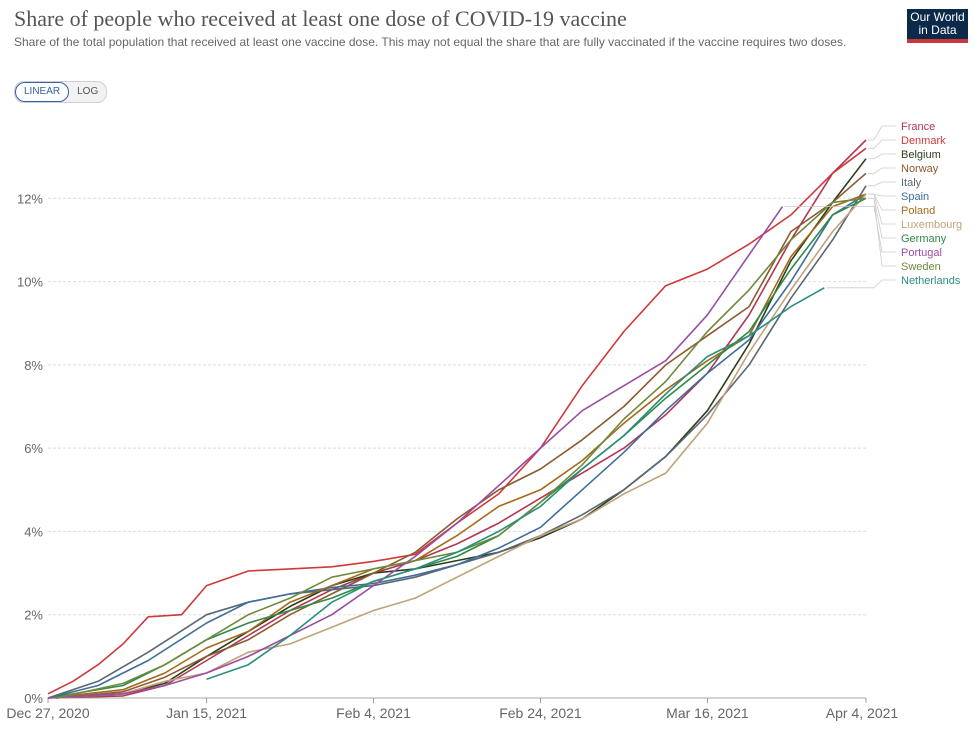  Describe the element at coordinates (921, 253) in the screenshot. I see `legend-label-portugal: Portugal` at that location.